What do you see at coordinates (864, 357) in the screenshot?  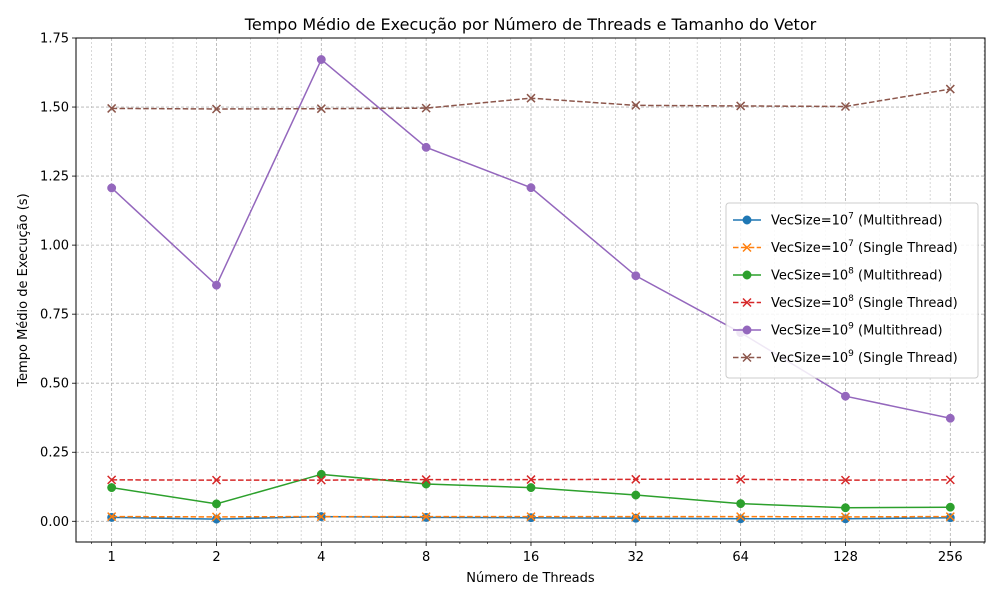 I see `legend-label: VecSize=109 (Single Thread)` at bounding box center [864, 357].